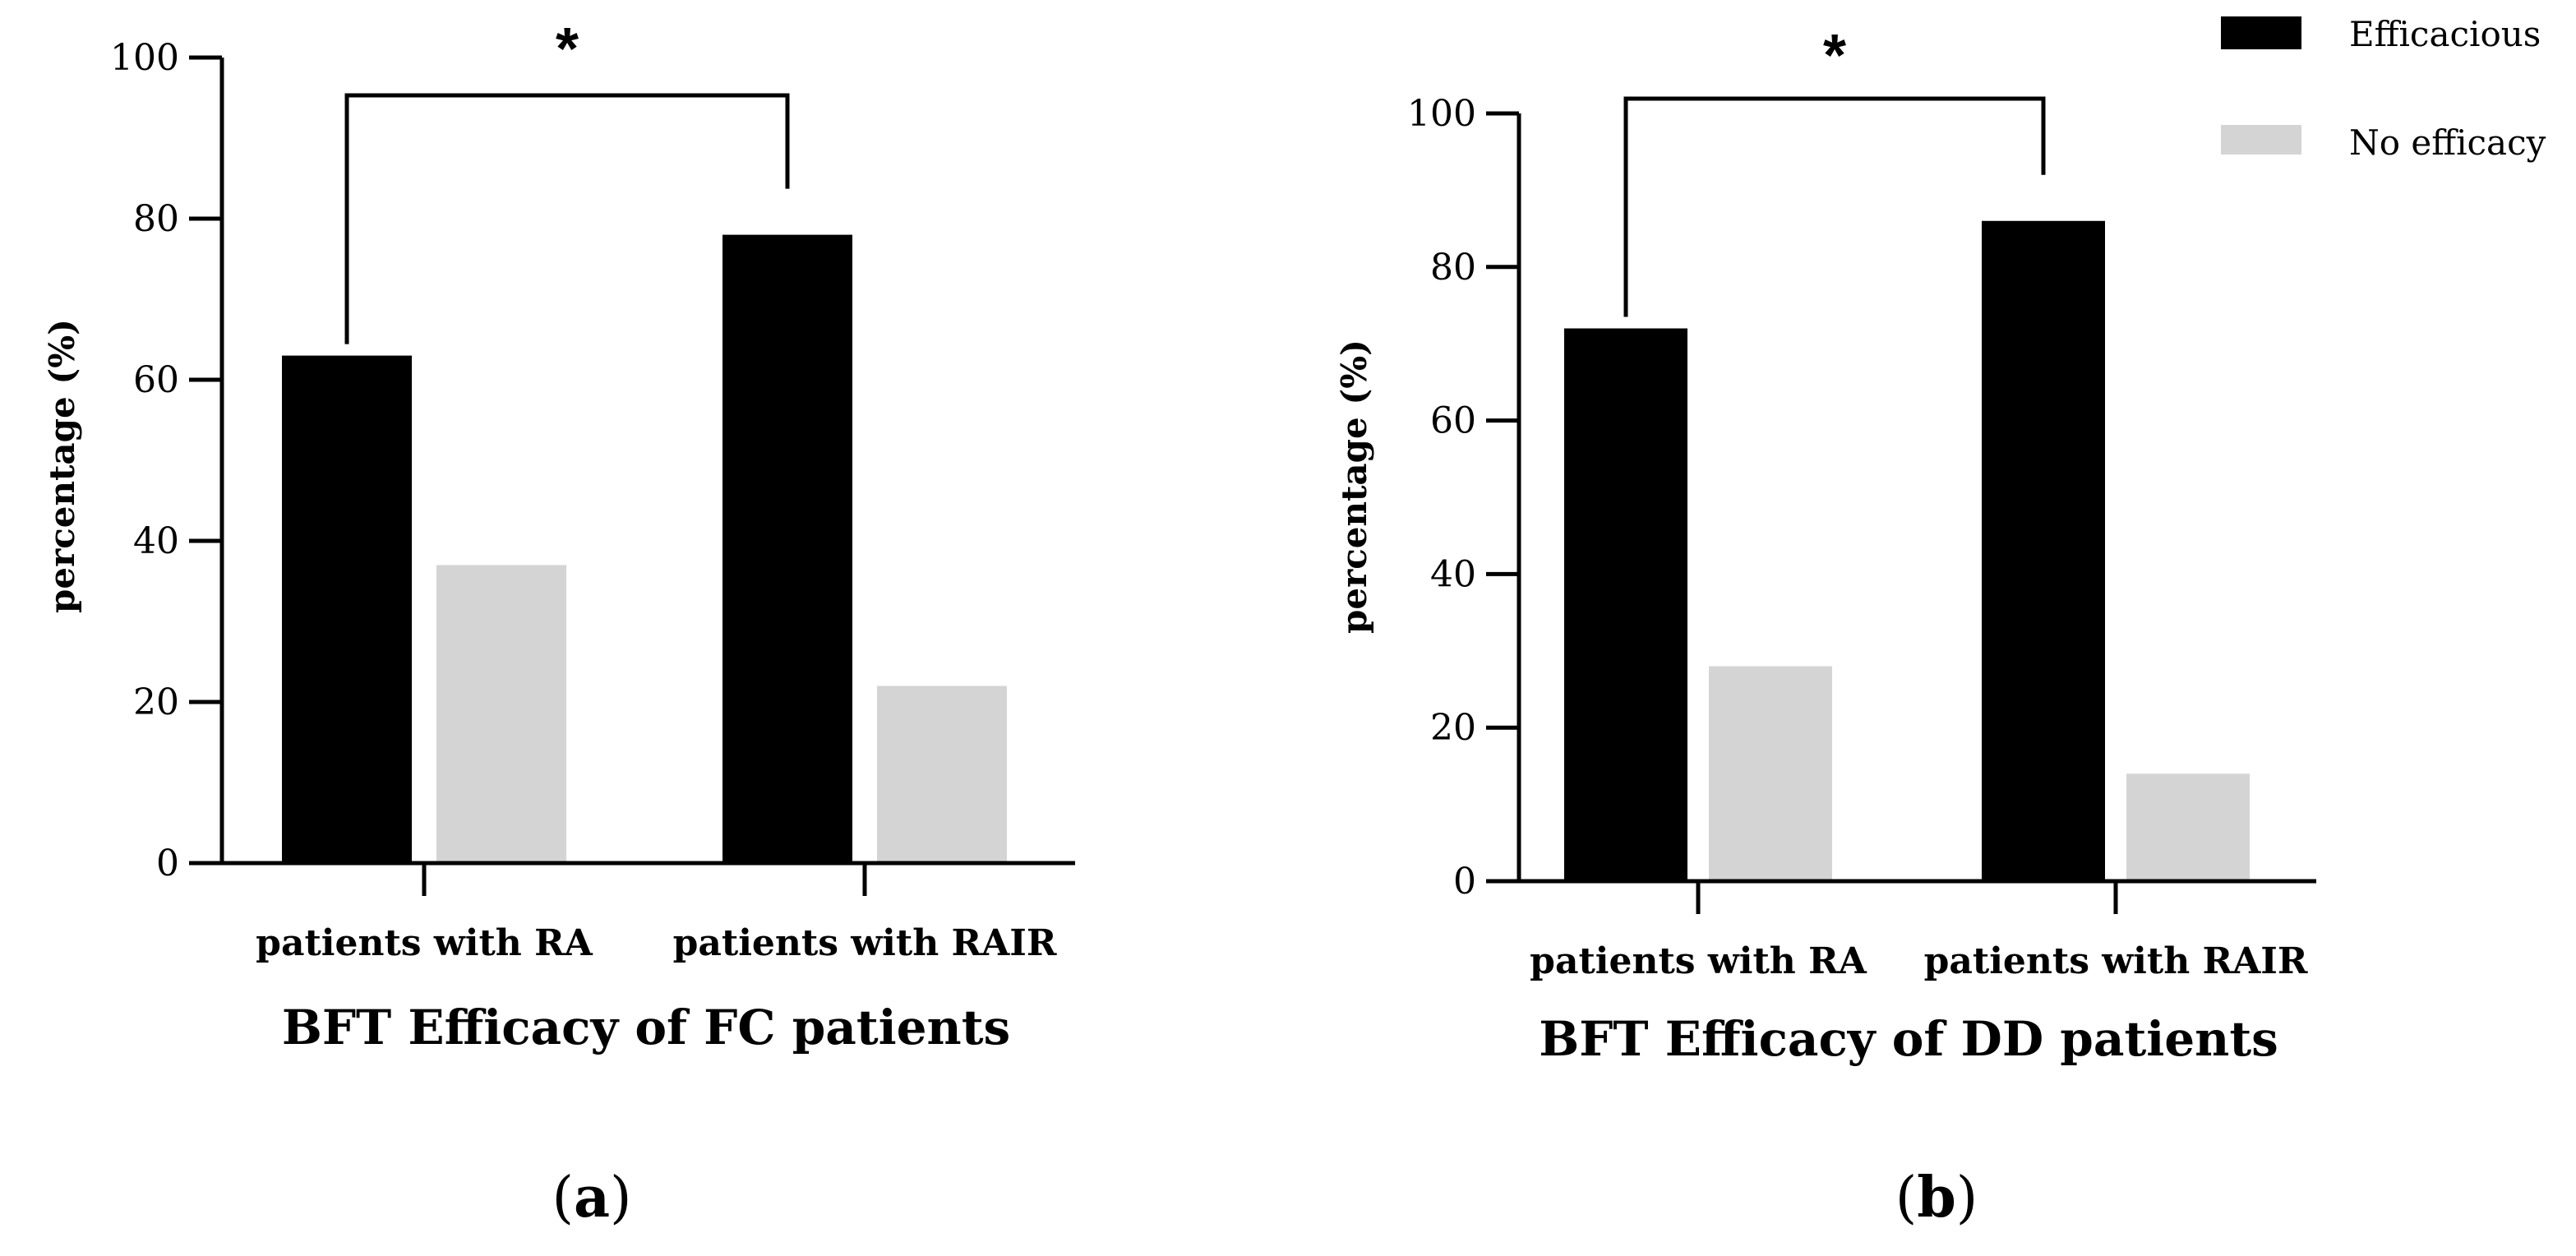 This screenshot has height=1256, width=2576. Describe the element at coordinates (2261, 32) in the screenshot. I see `legend-swatch-efficacious` at that location.